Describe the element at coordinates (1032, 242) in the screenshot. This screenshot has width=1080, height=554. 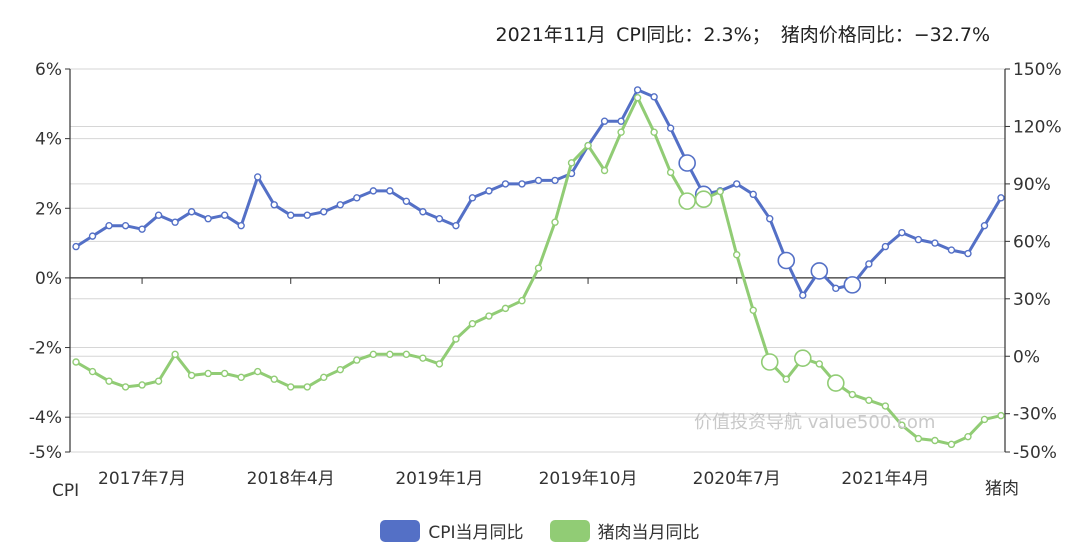
I see `right-tick-label: 60%` at that location.